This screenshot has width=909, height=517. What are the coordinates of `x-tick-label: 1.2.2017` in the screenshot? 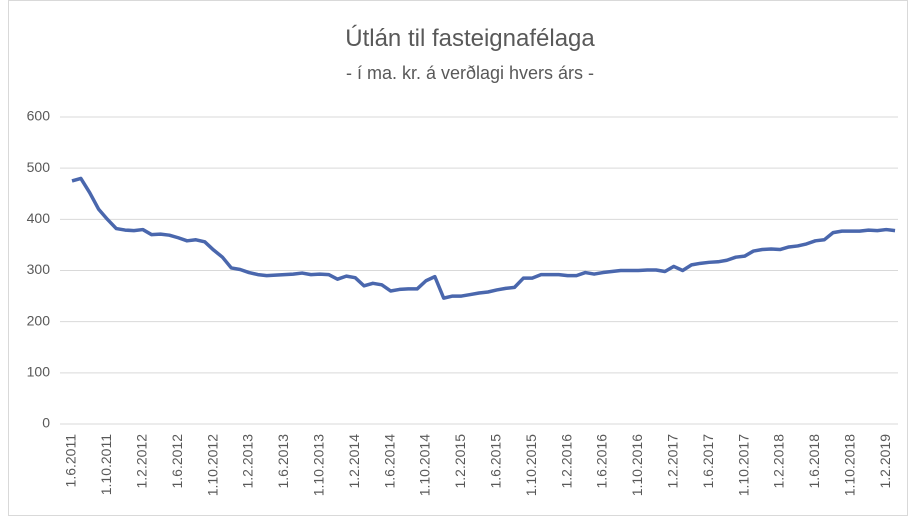 It's located at (673, 461).